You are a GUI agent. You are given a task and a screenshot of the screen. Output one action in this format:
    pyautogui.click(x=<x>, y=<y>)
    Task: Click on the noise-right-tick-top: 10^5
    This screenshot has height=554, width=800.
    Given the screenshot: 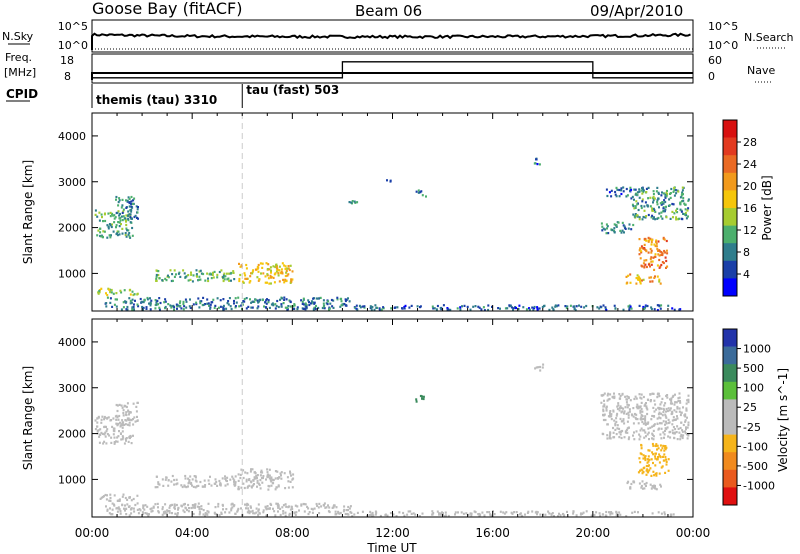 What is the action you would take?
    pyautogui.click(x=723, y=26)
    